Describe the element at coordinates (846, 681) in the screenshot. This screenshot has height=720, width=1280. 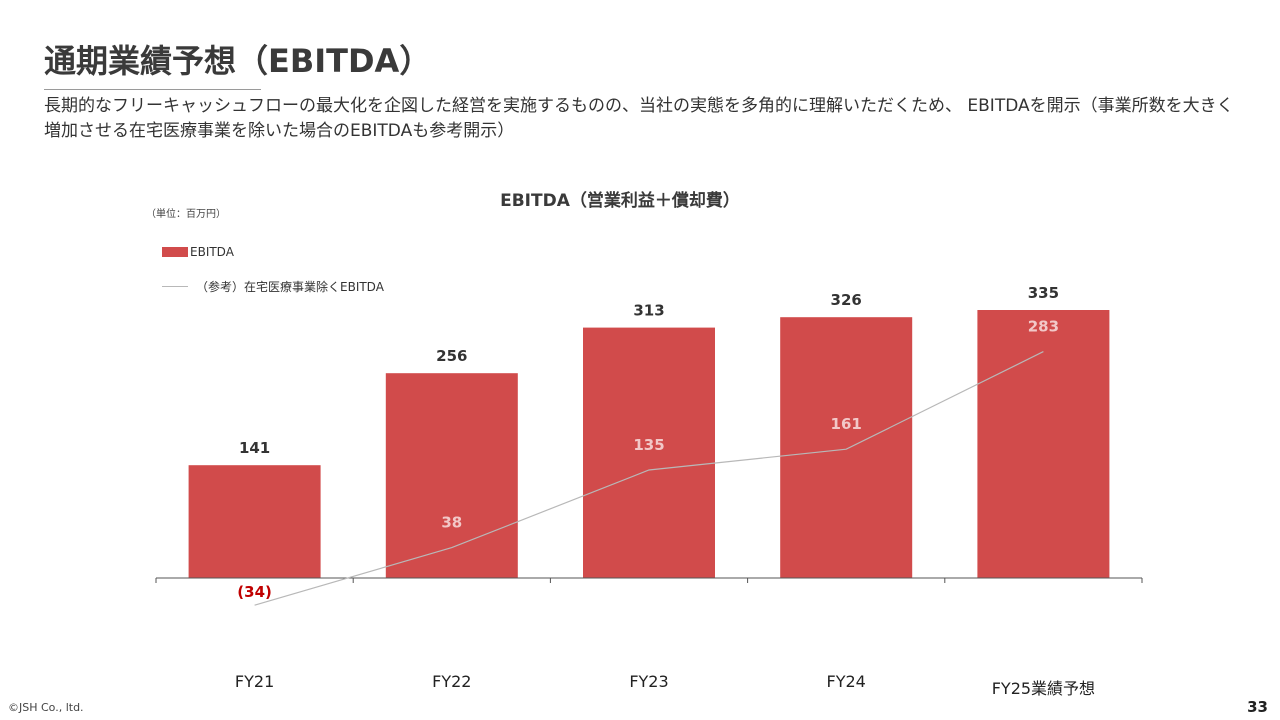
I see `x-tick-label: FY24` at that location.